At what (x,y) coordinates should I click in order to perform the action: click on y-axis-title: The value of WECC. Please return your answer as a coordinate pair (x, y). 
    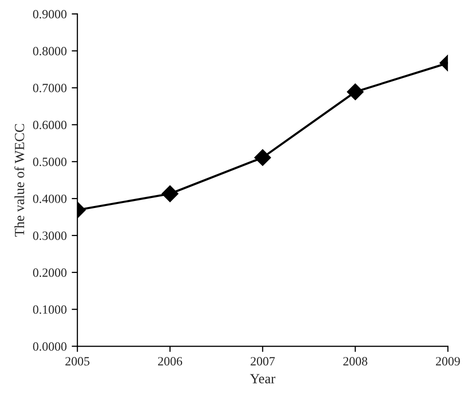
    Looking at the image, I should click on (19, 180).